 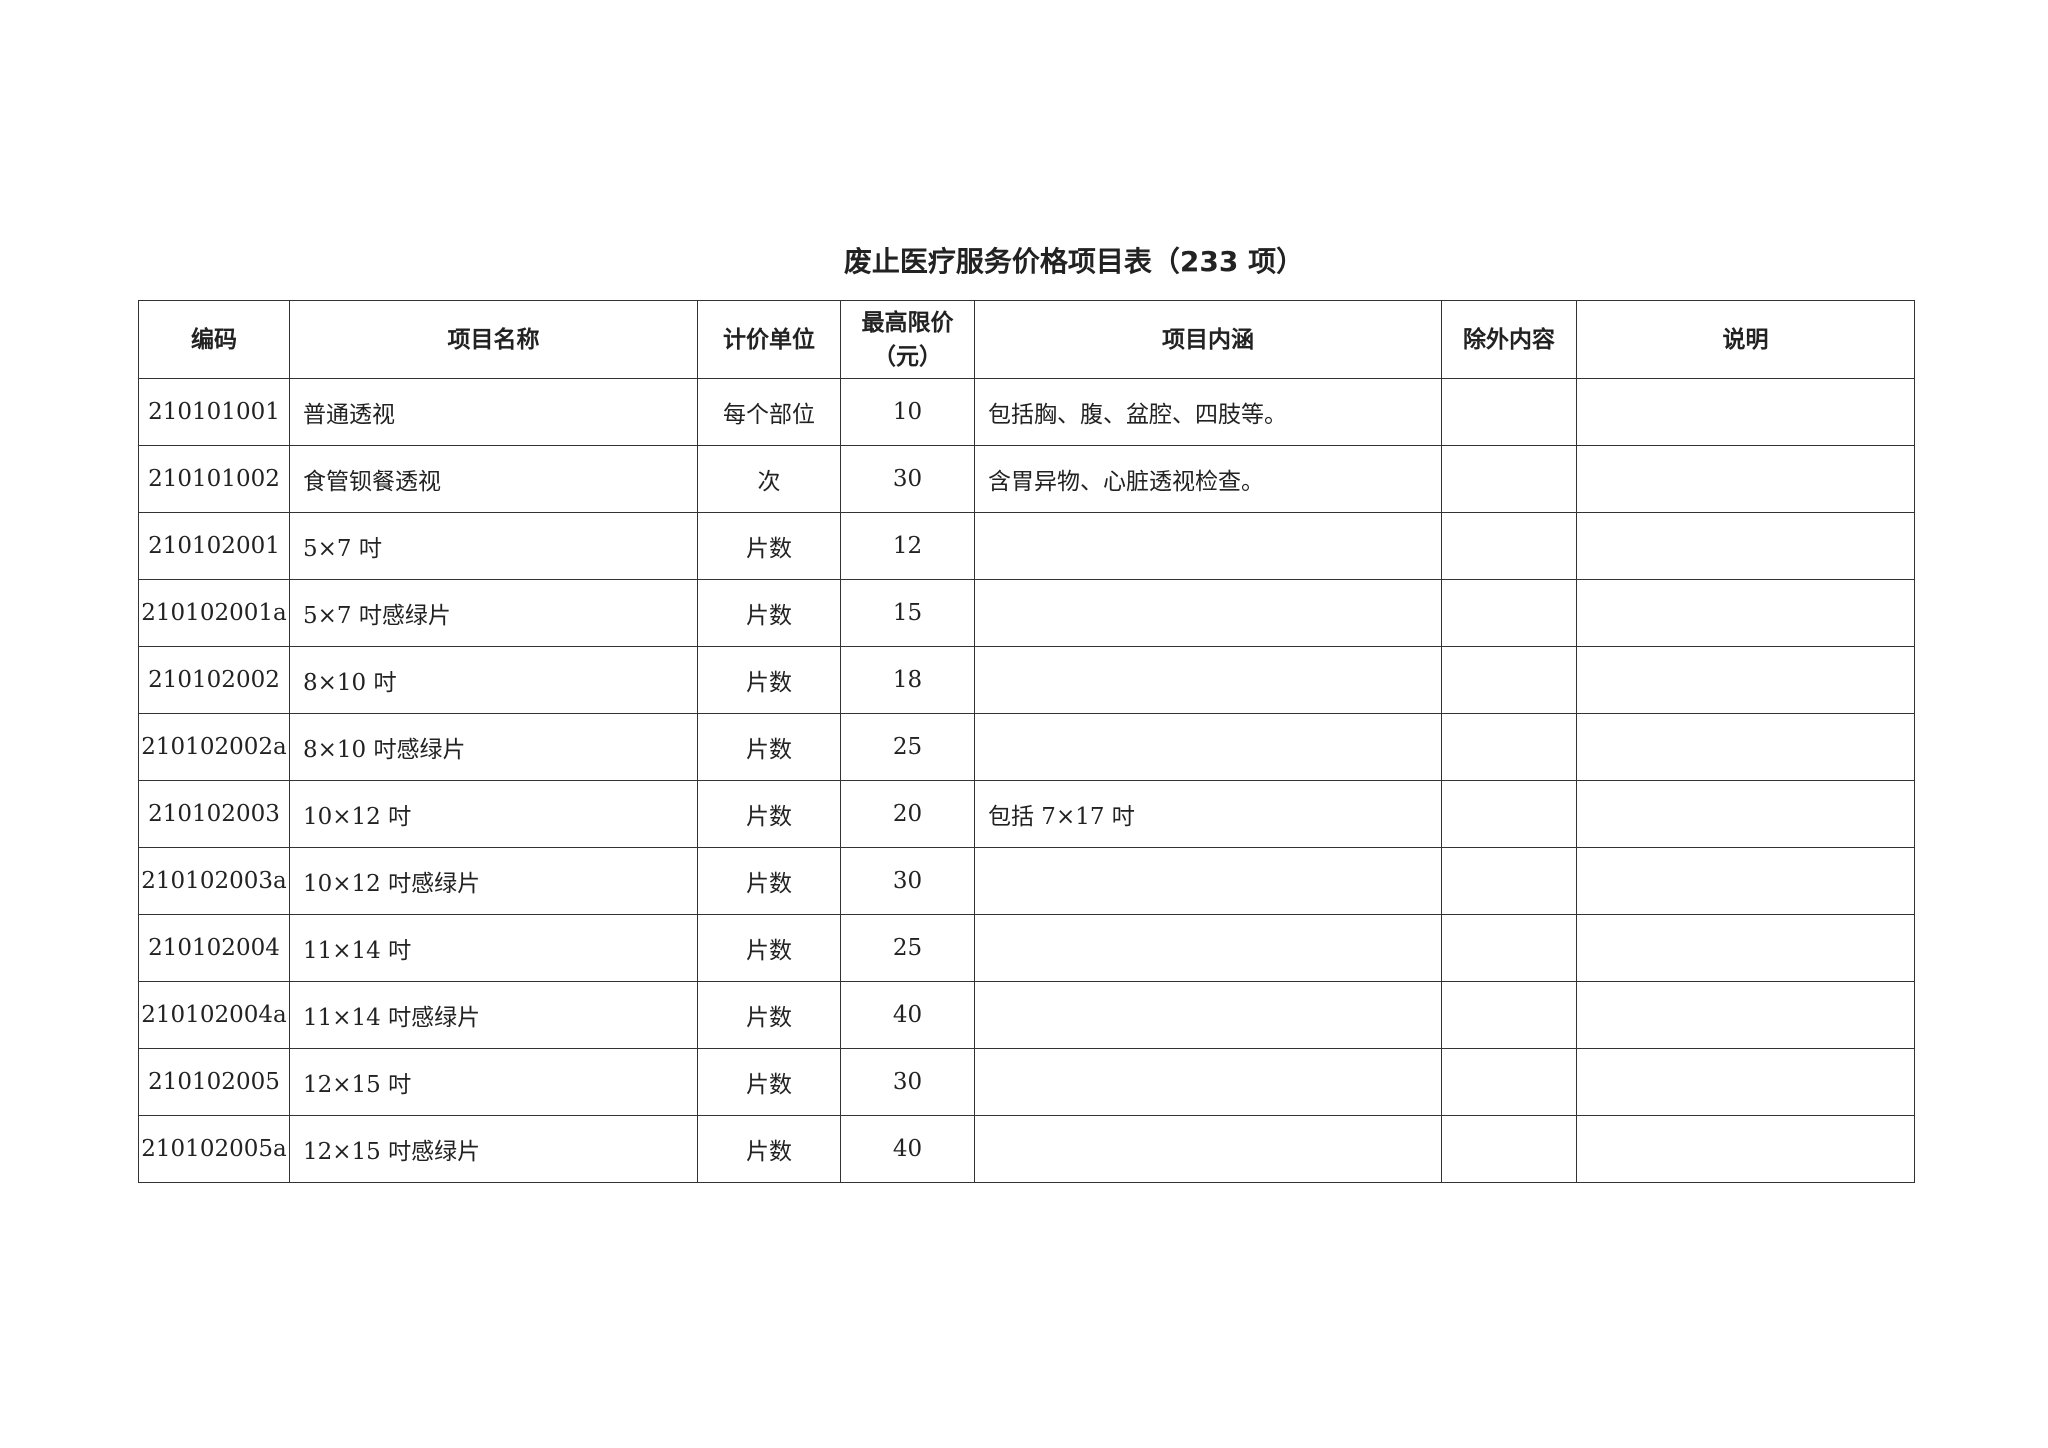 What do you see at coordinates (493, 814) in the screenshot?
I see `cell-name: 10×12 吋` at bounding box center [493, 814].